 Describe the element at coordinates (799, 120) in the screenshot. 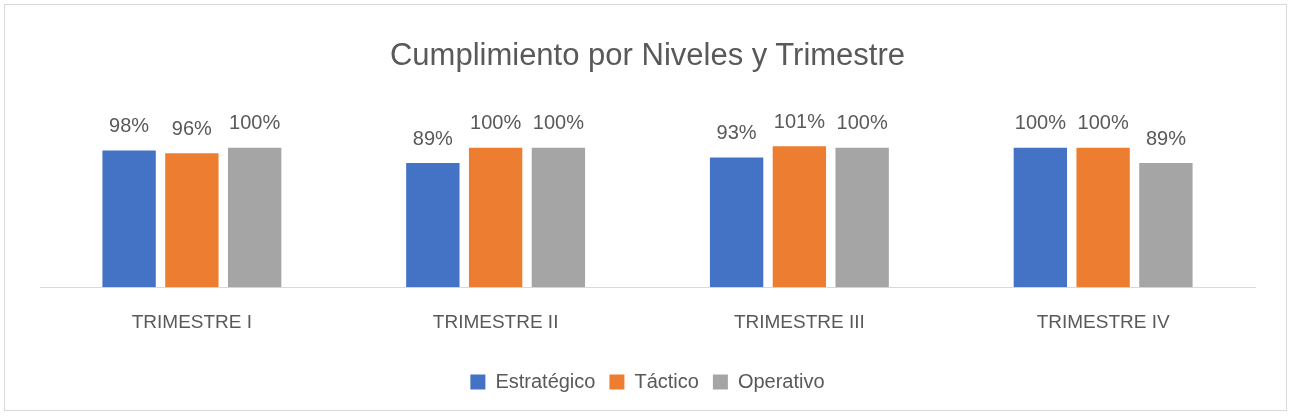

I see `data-label: 101%` at that location.